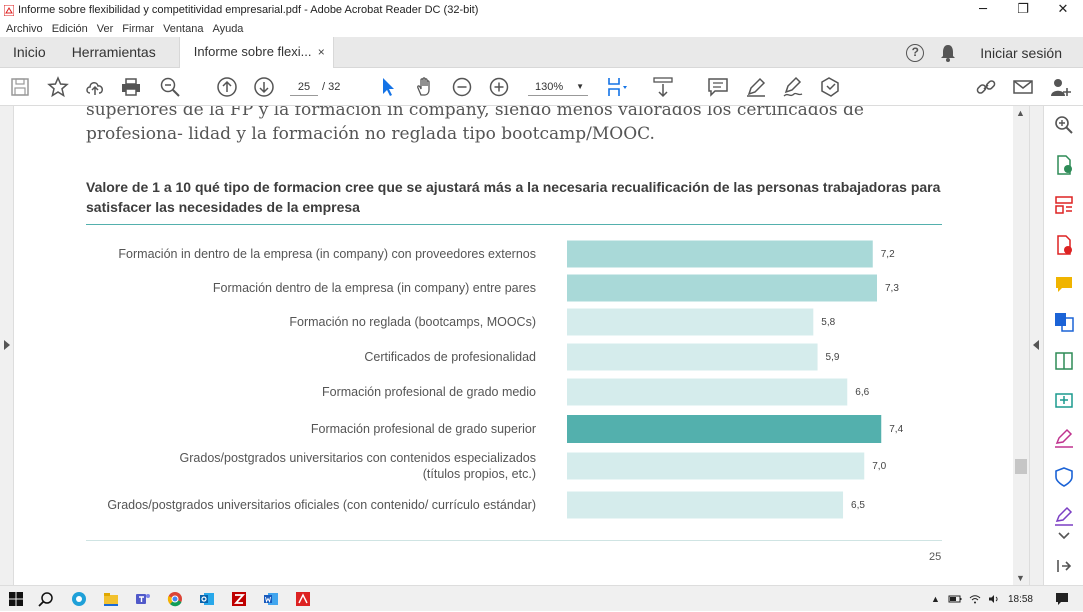 The width and height of the screenshot is (1083, 612). Describe the element at coordinates (95, 87) in the screenshot. I see `upload-cloud-icon` at that location.